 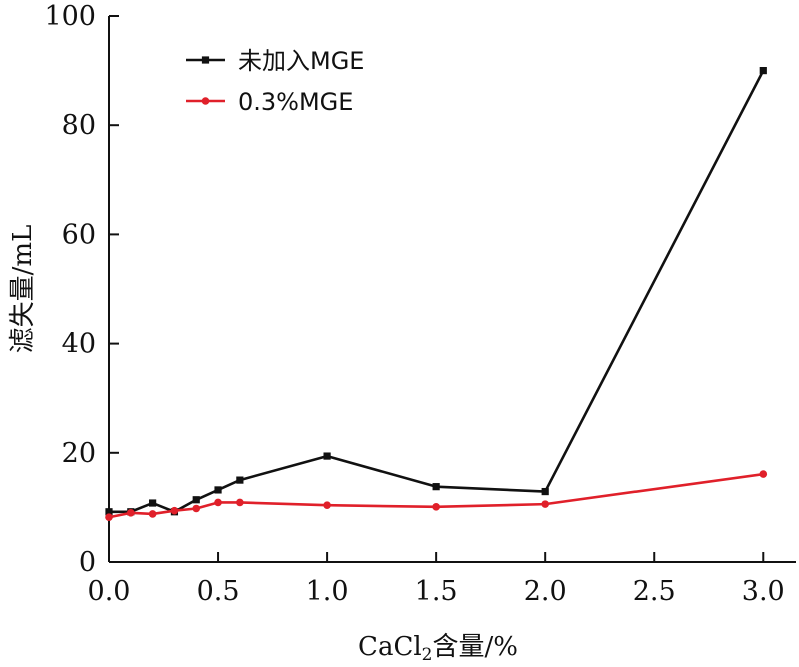 What do you see at coordinates (109, 591) in the screenshot?
I see `x-tick-label: 0.0` at bounding box center [109, 591].